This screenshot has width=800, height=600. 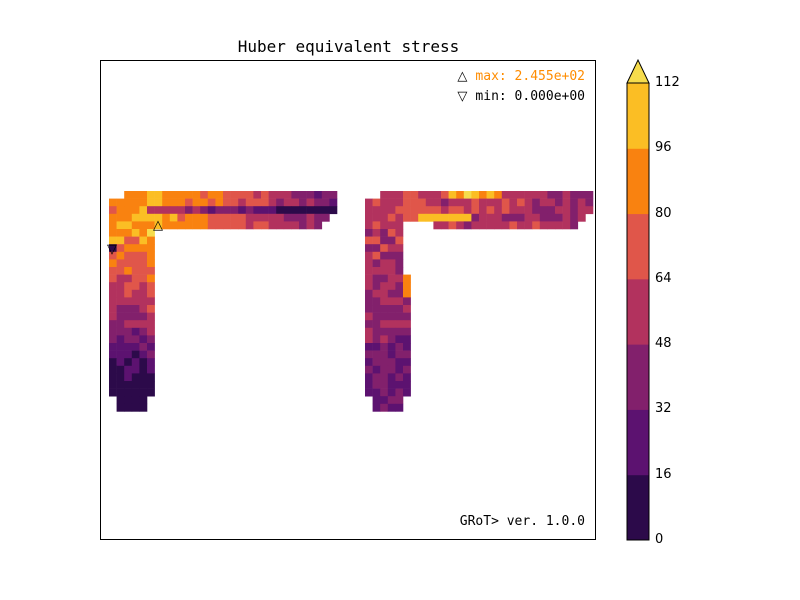 What do you see at coordinates (663, 213) in the screenshot?
I see `colorbar-tick-label: 80` at bounding box center [663, 213].